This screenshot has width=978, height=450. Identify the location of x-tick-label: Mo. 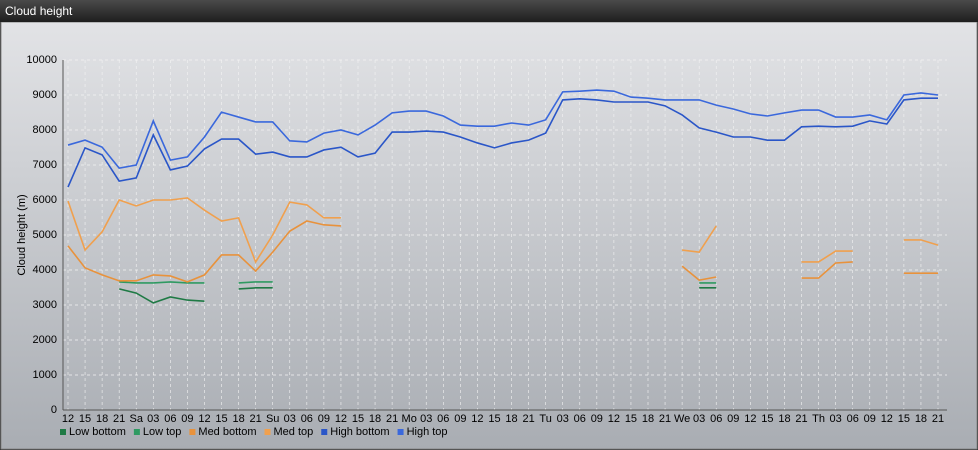
(409, 419).